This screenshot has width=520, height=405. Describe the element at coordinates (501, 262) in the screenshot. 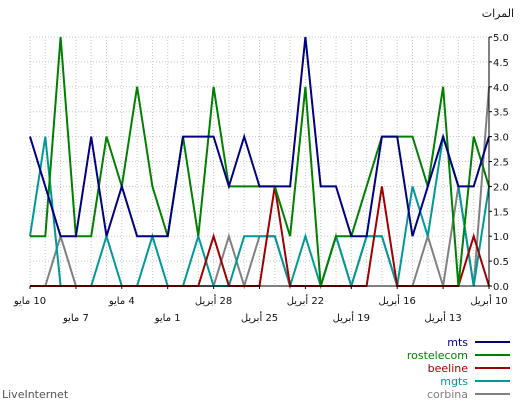

I see `y-tick-label: 0.5` at that location.